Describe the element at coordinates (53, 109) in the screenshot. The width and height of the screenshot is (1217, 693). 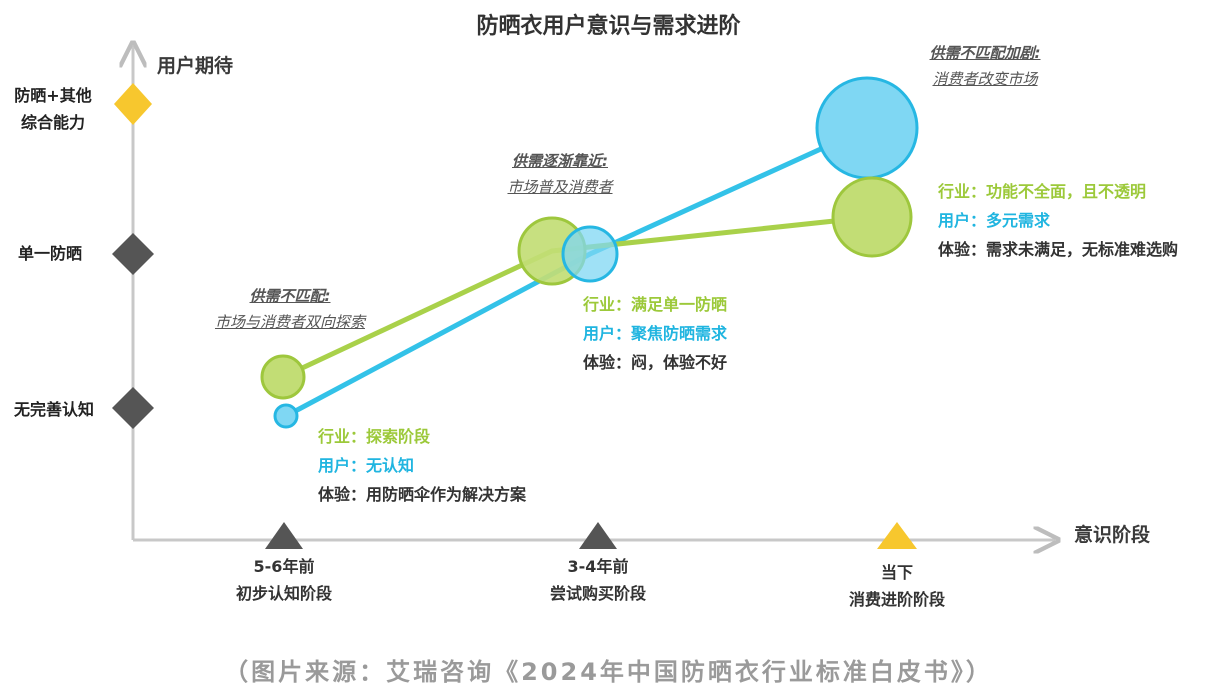
I see `y-label-comprehensive: 防晒+其他 综合能力` at that location.